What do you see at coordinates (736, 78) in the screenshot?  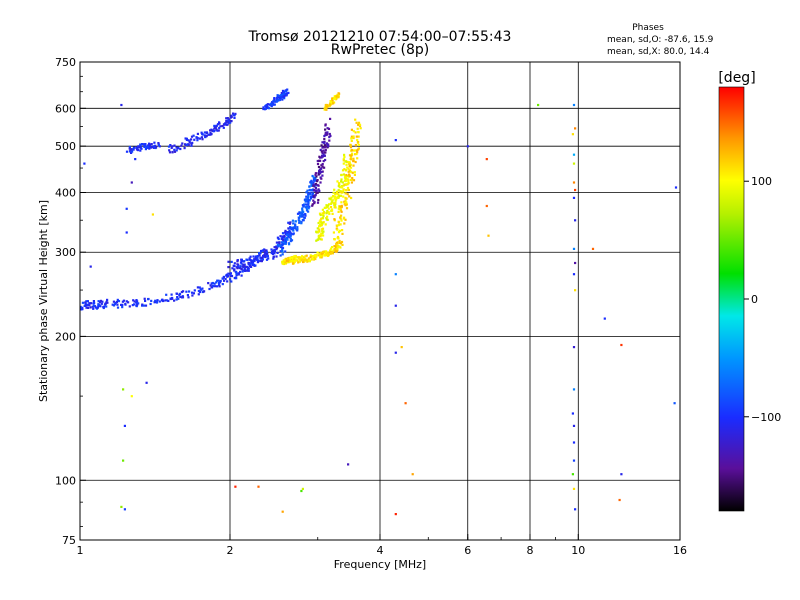 I see `colorbar-label: [deg]` at bounding box center [736, 78].